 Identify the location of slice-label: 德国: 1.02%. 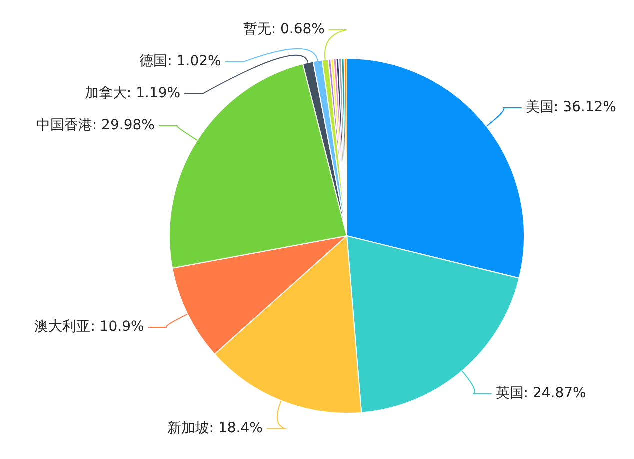
(181, 62).